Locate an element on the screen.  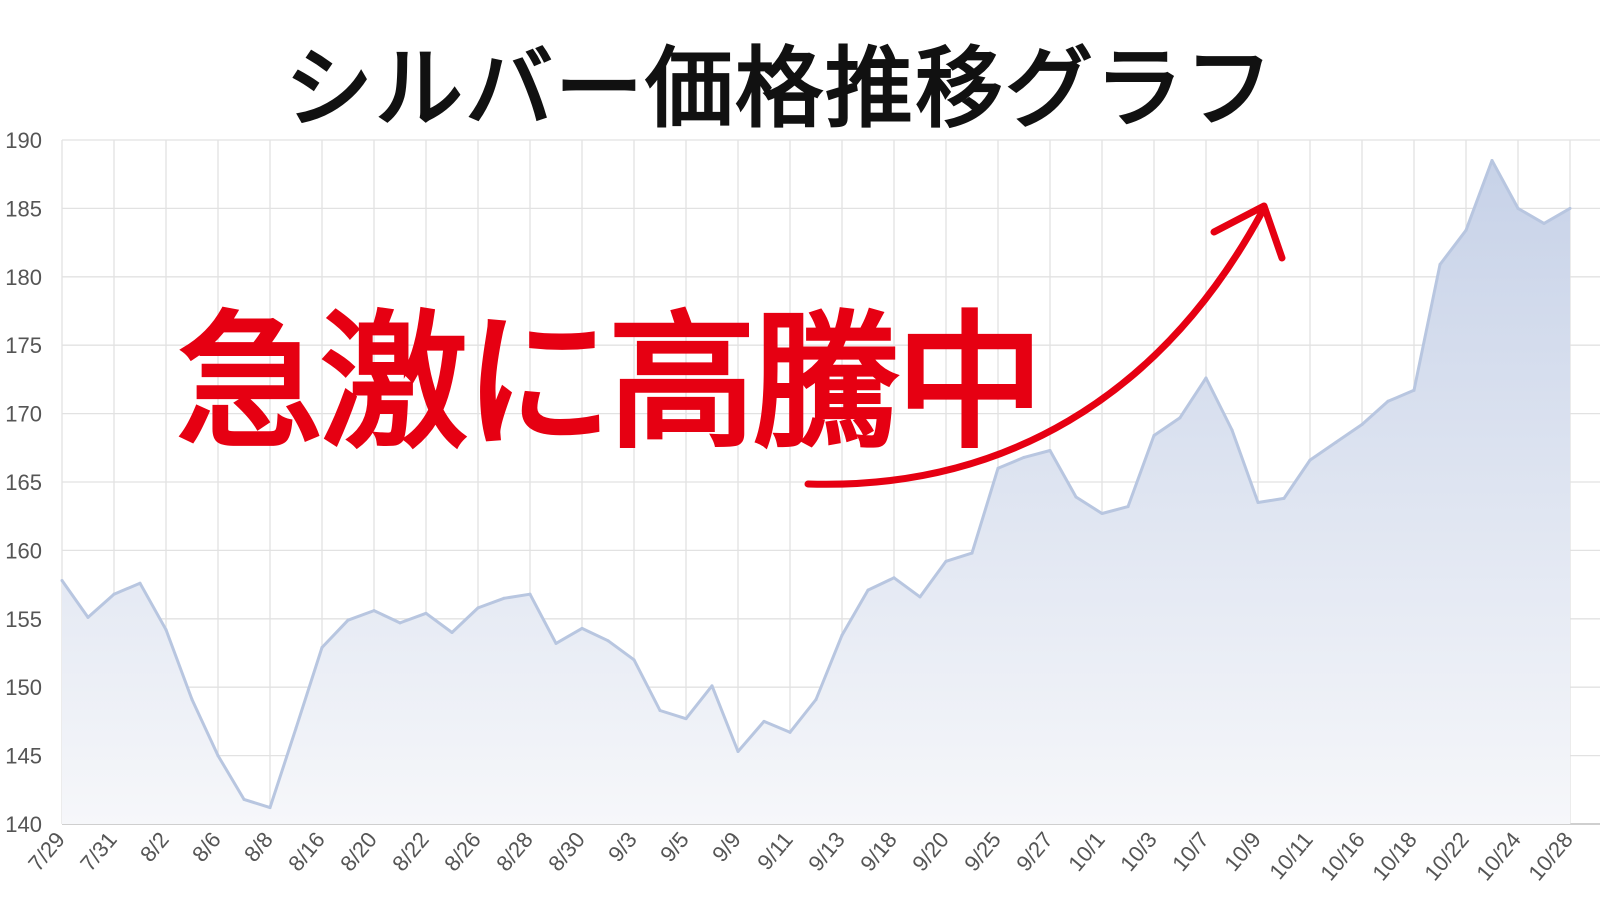
x-tick-label: 10/9 is located at coordinates (1242, 851).